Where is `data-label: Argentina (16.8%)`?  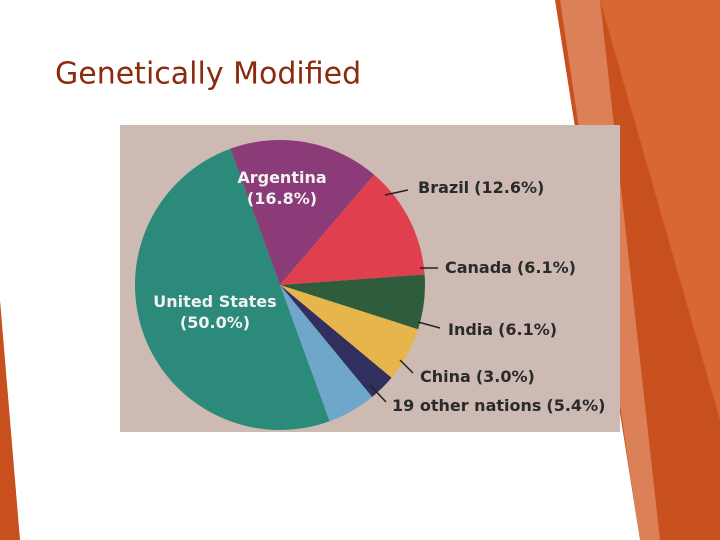 data-label: Argentina (16.8%) is located at coordinates (281, 188).